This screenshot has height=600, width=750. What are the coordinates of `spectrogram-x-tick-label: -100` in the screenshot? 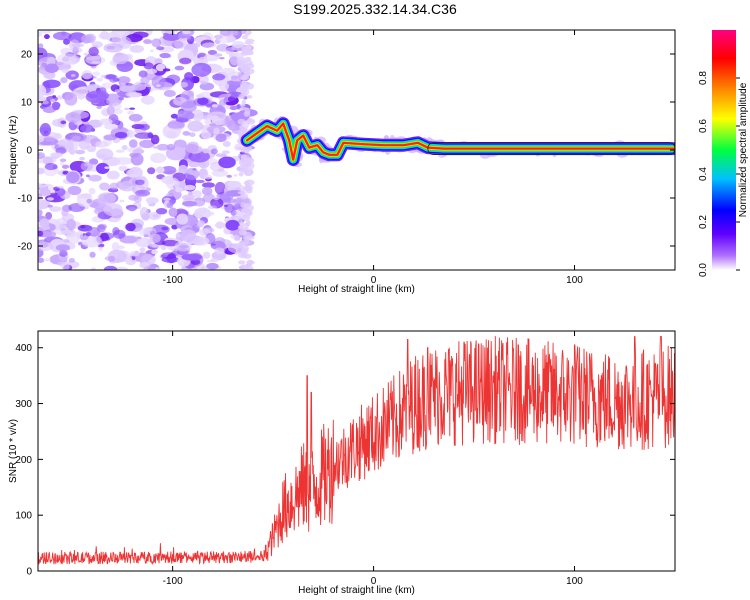 It's located at (173, 280).